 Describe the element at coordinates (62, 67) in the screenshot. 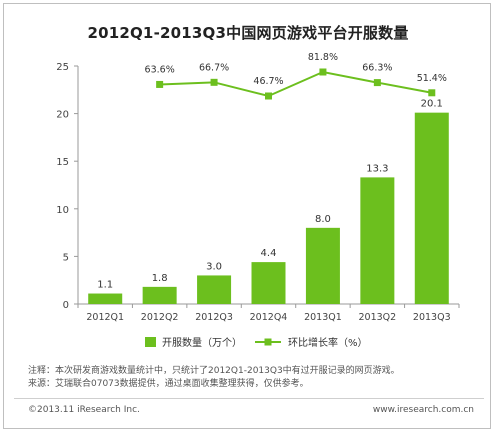

I see `y-tick-label: 25` at that location.